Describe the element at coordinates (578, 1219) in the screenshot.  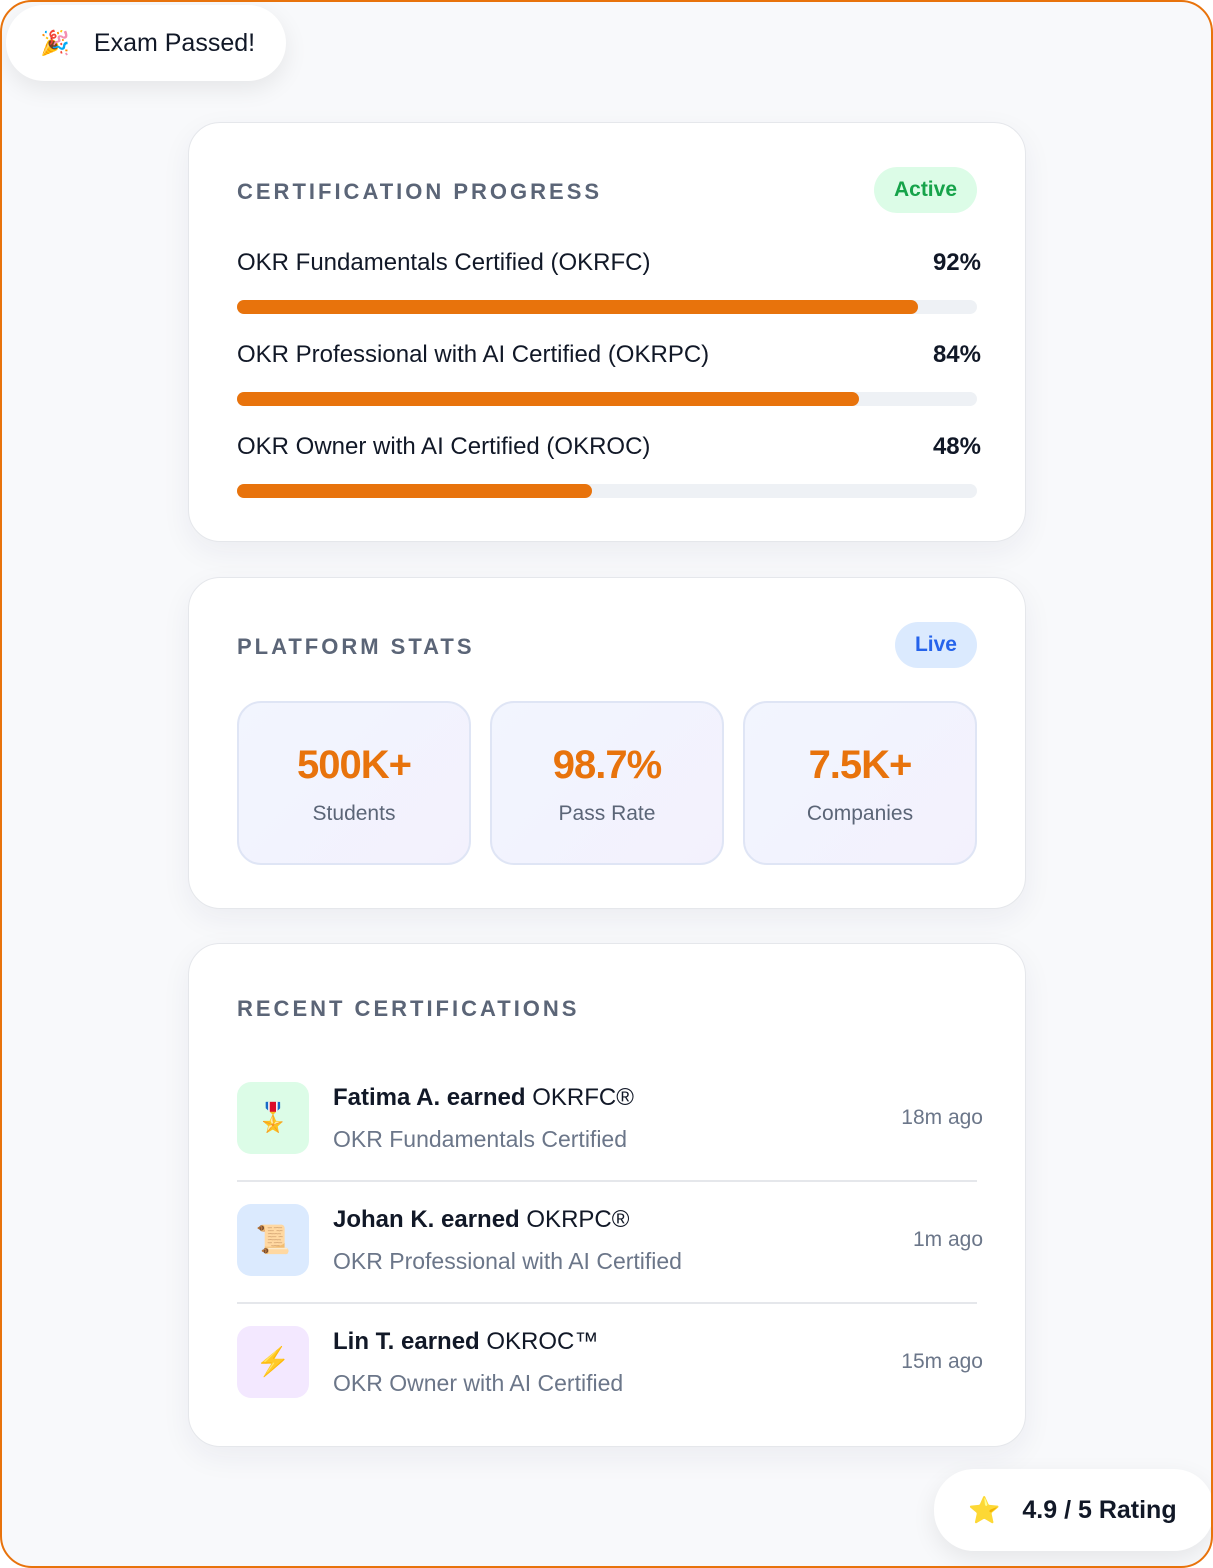
I see `cert-code: OKRPC®` at that location.